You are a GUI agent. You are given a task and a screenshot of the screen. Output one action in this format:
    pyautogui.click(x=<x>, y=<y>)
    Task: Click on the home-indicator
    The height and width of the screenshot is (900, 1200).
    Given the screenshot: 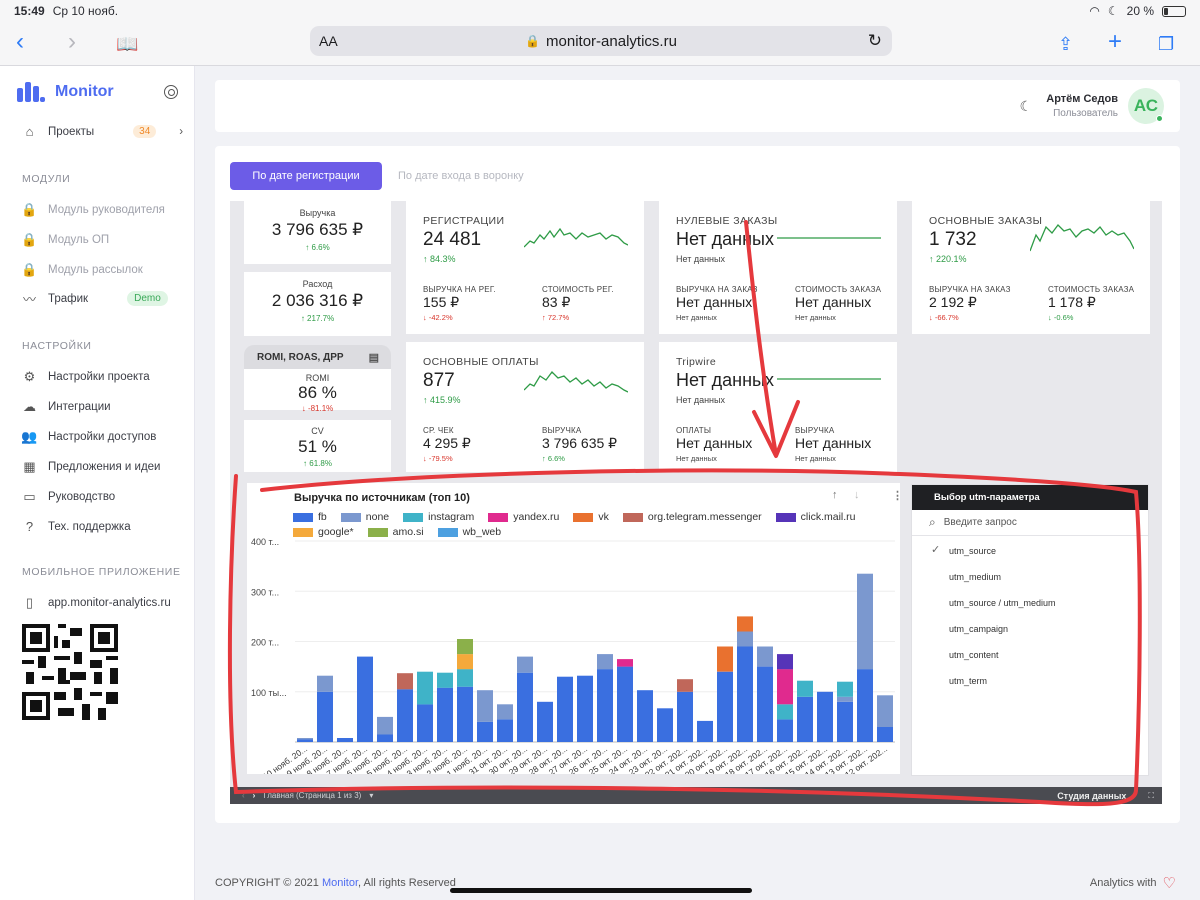 What is the action you would take?
    pyautogui.click(x=601, y=890)
    